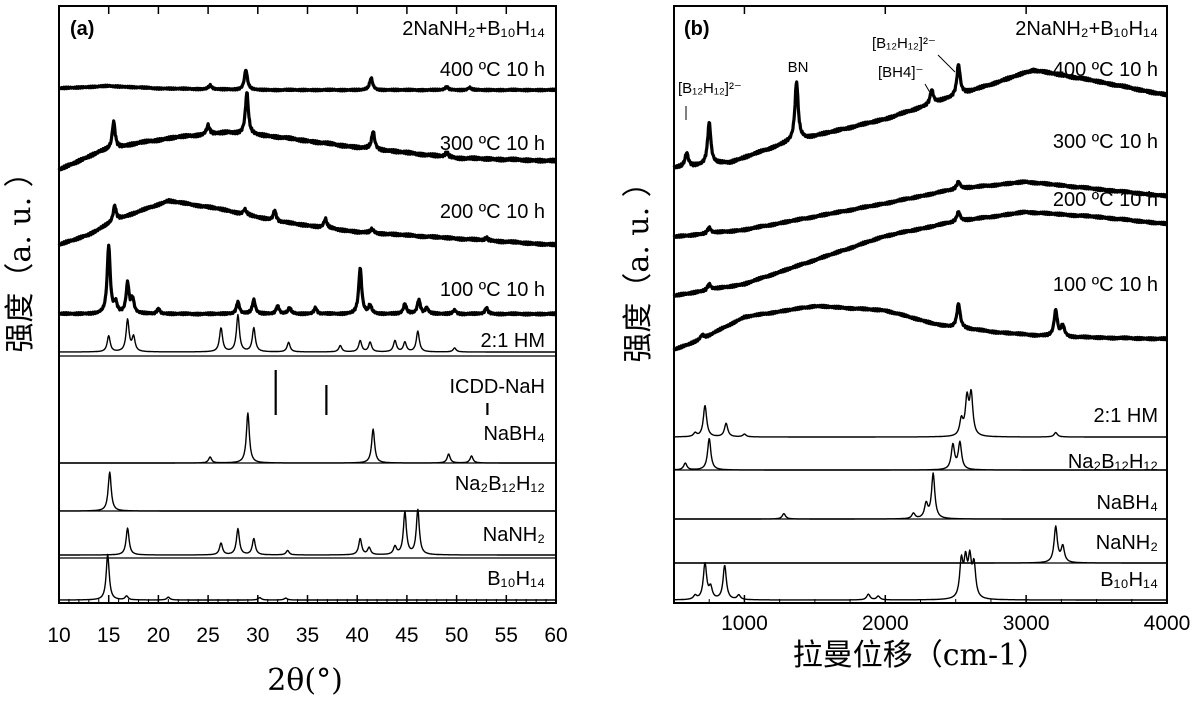 The image size is (1200, 701). Describe the element at coordinates (307, 635) in the screenshot. I see `x-tick-label: 35` at that location.